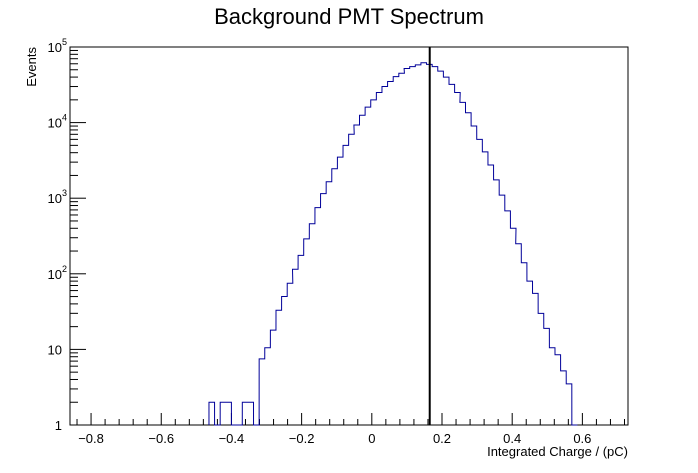  I want to click on chart-title: Background PMT Spectrum, so click(349, 16).